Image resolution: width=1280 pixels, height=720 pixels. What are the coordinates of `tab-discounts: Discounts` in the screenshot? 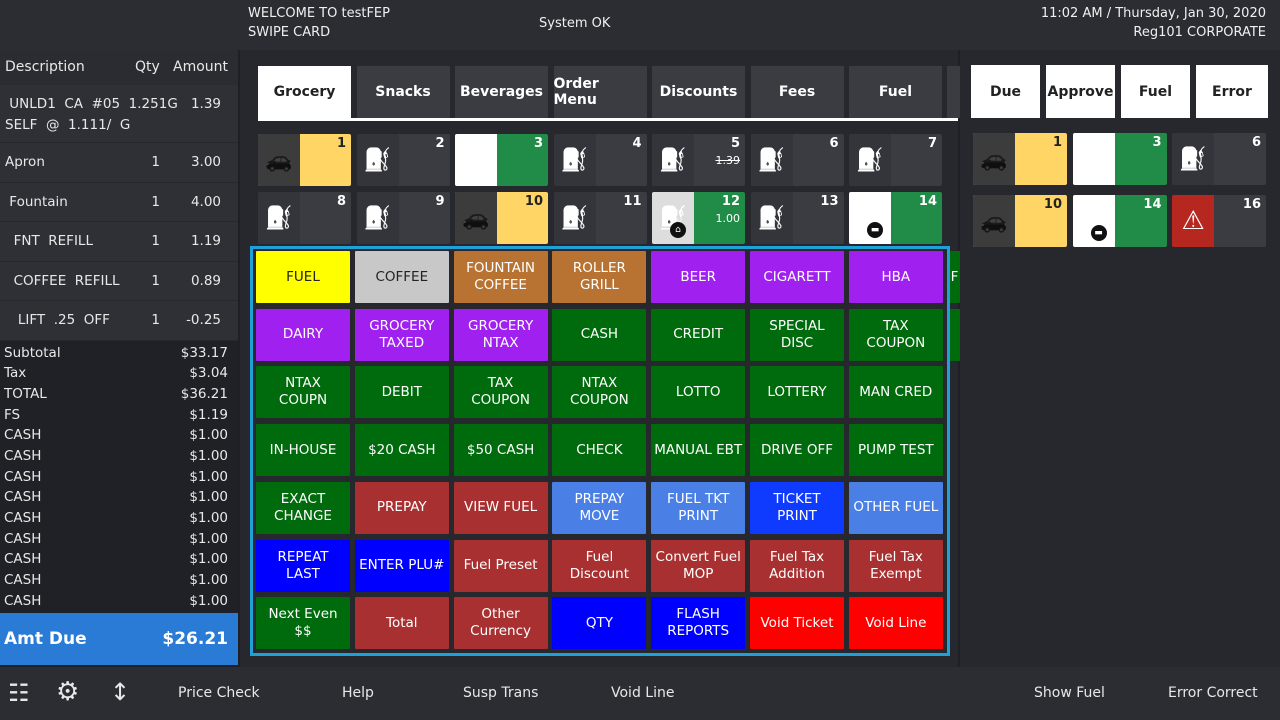 It's located at (698, 92).